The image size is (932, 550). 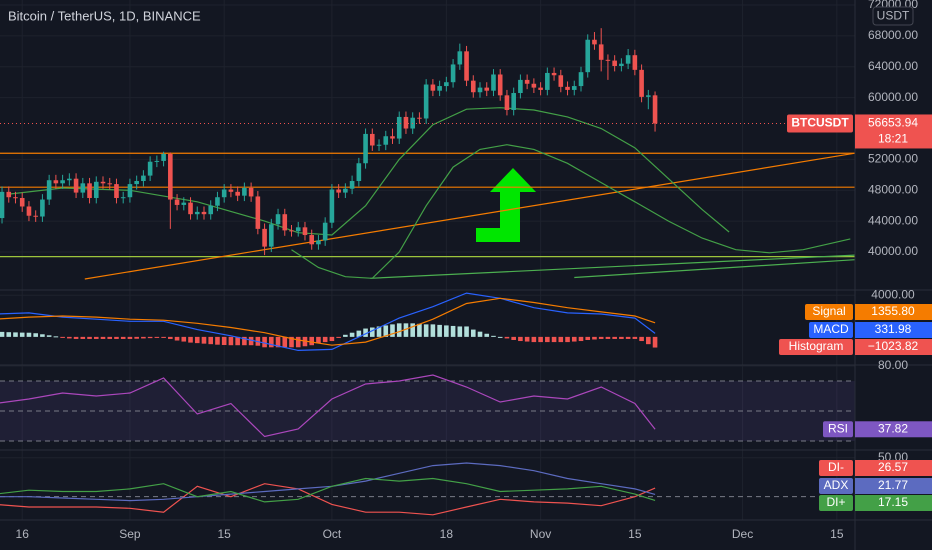 I want to click on y-tick-label: 48000.00, so click(x=893, y=189).